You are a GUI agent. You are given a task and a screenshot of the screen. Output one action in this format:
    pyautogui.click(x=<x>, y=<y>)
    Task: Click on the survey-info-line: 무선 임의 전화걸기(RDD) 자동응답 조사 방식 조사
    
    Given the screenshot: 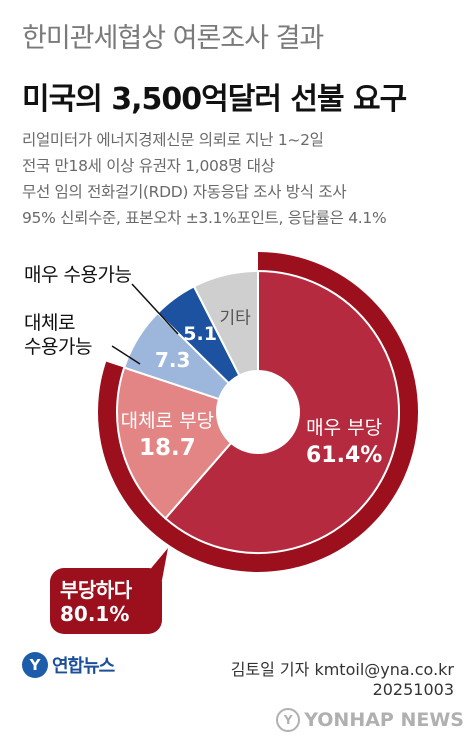 What is the action you would take?
    pyautogui.click(x=184, y=192)
    